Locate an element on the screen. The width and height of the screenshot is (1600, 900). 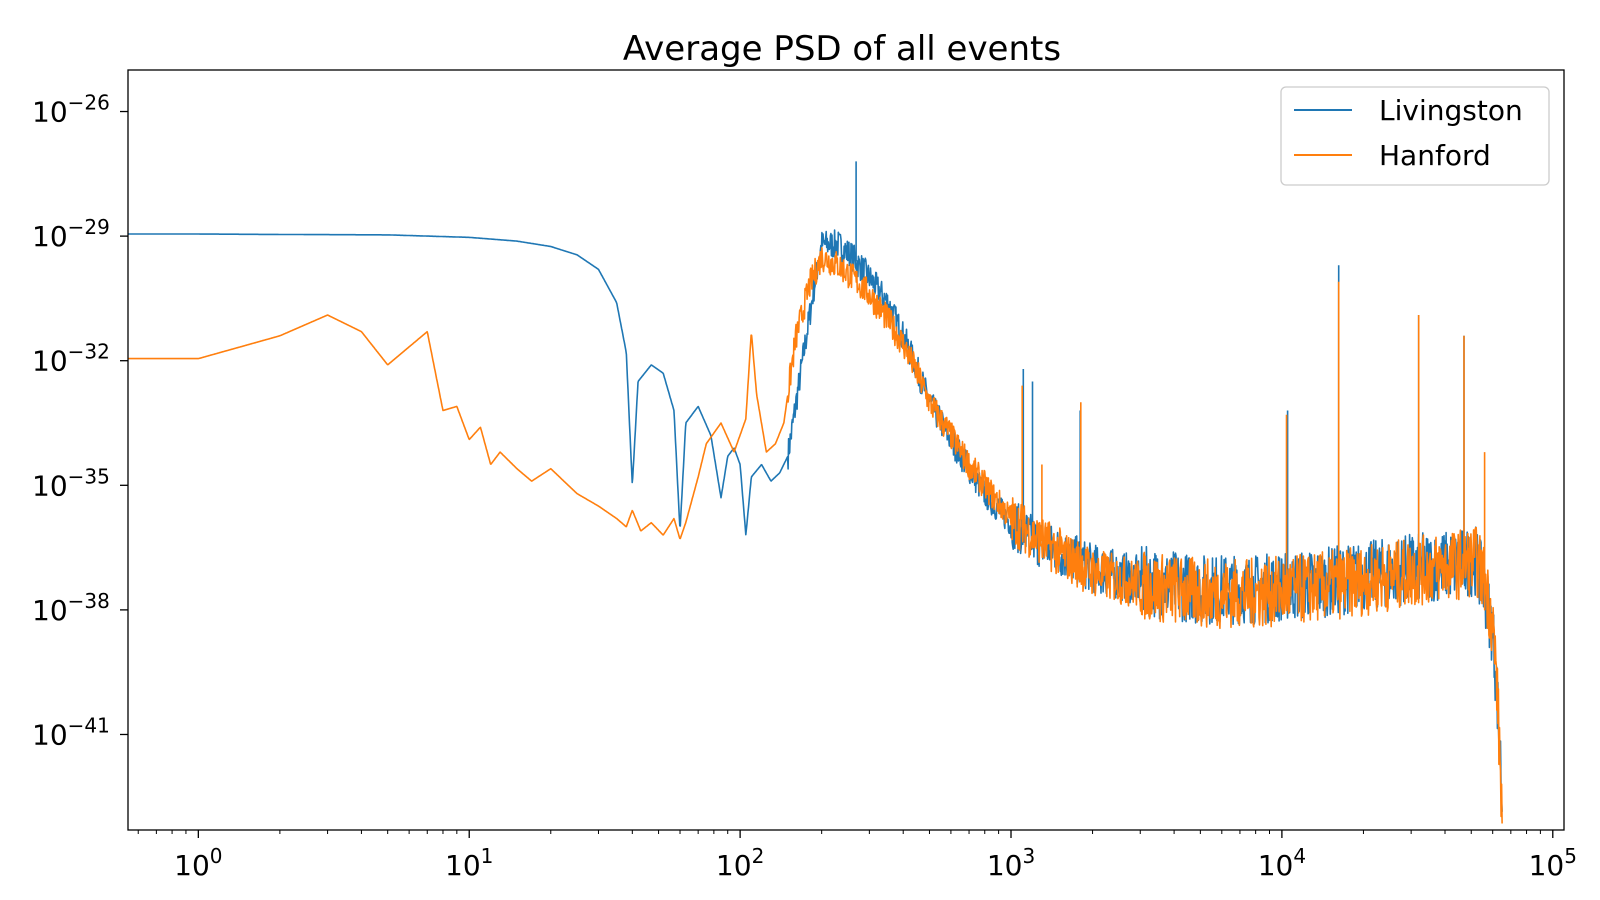
legend-box is located at coordinates (1415, 136).